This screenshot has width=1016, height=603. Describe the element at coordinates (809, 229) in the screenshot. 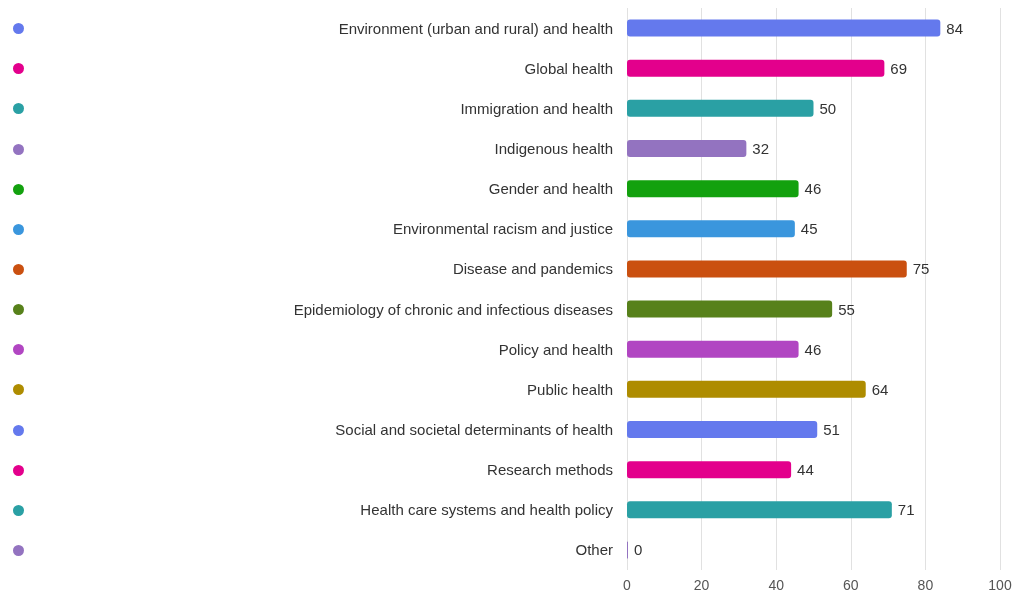

I see `data-label: 45` at that location.